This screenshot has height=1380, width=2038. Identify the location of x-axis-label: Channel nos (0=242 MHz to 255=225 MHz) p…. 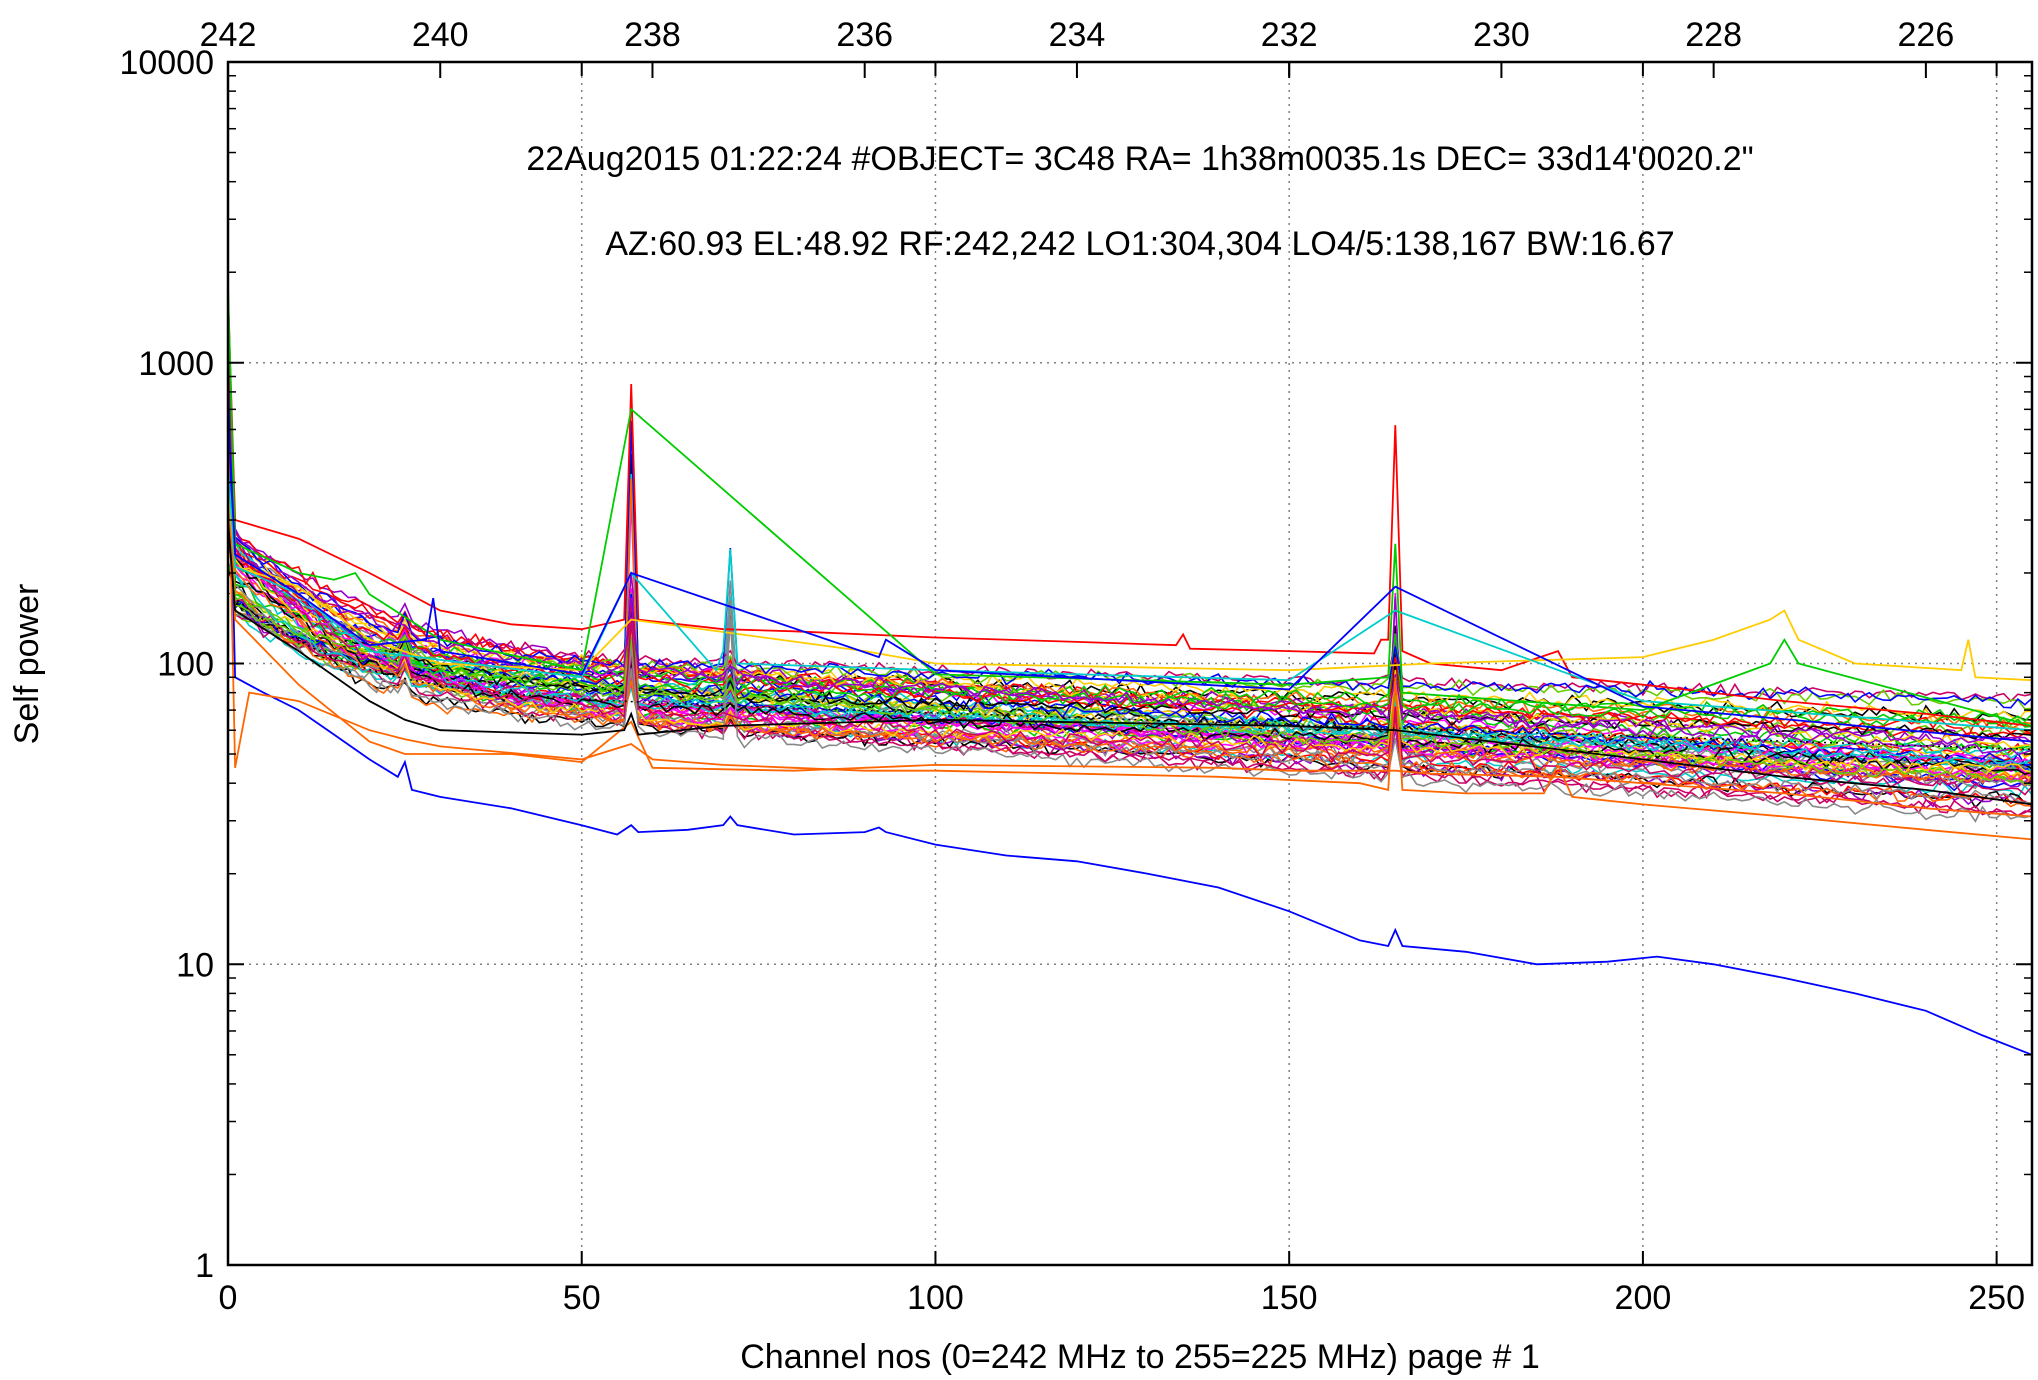
(1140, 1357).